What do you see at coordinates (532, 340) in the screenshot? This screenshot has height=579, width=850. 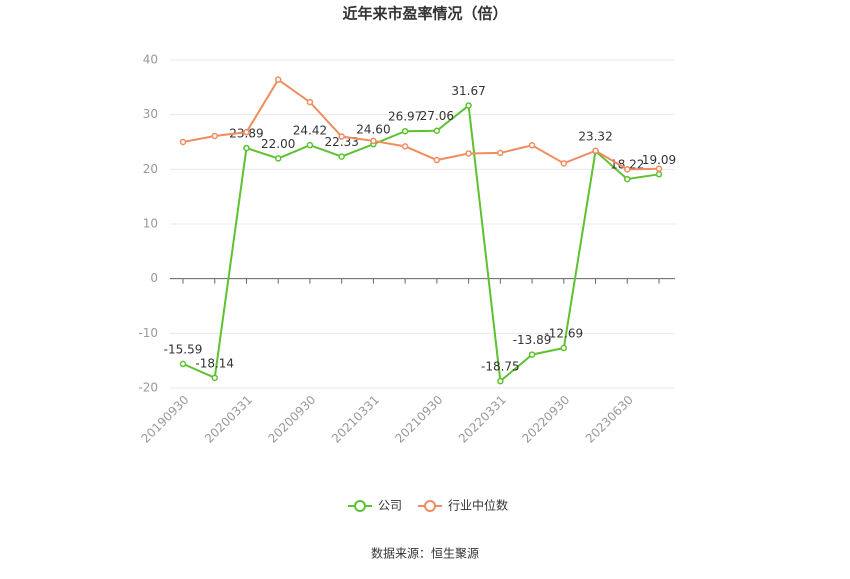 I see `data-label: -13.89` at bounding box center [532, 340].